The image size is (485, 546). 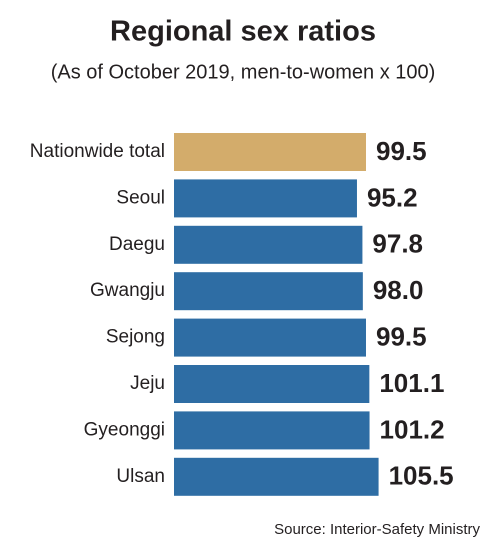 What do you see at coordinates (421, 476) in the screenshot?
I see `value-label: 105.5` at bounding box center [421, 476].